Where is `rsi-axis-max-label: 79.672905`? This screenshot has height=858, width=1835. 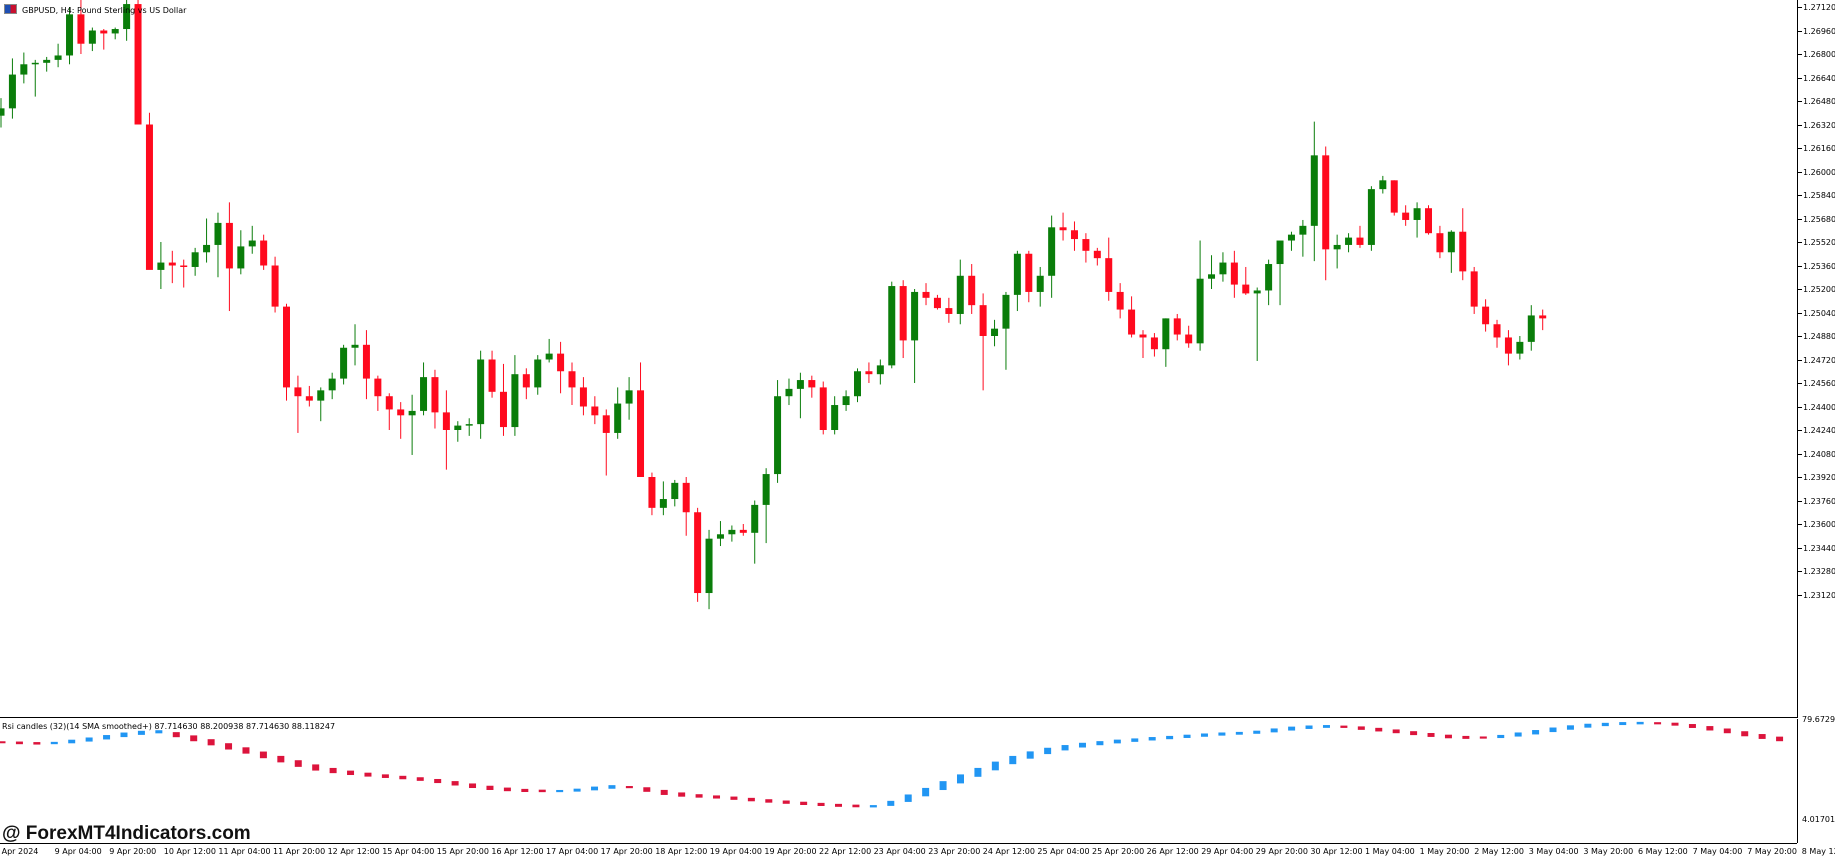 rsi-axis-max-label: 79.672905 is located at coordinates (1818, 719).